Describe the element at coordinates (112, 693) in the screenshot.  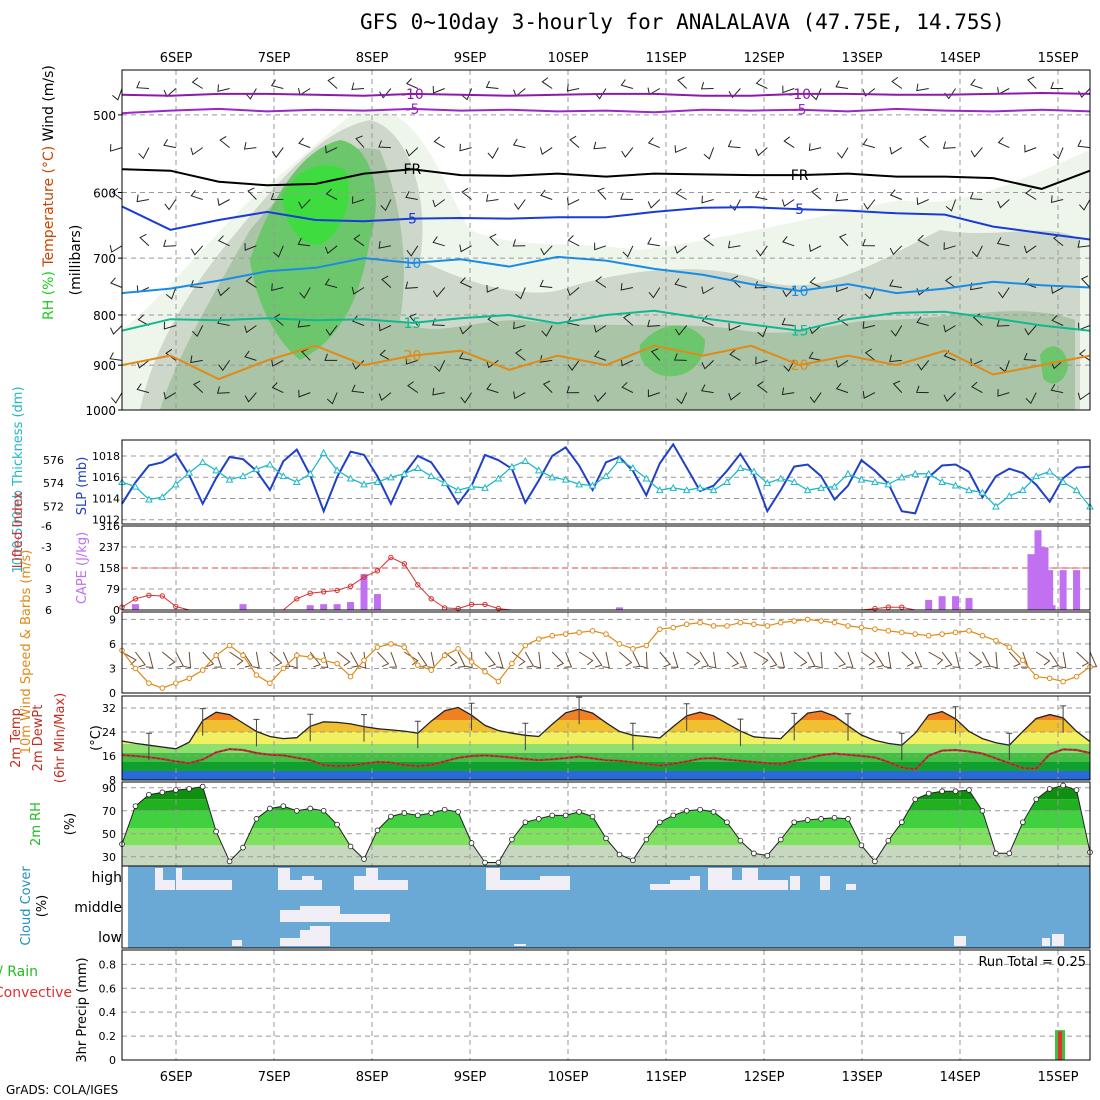
I see `wind-tick-label: 0` at that location.